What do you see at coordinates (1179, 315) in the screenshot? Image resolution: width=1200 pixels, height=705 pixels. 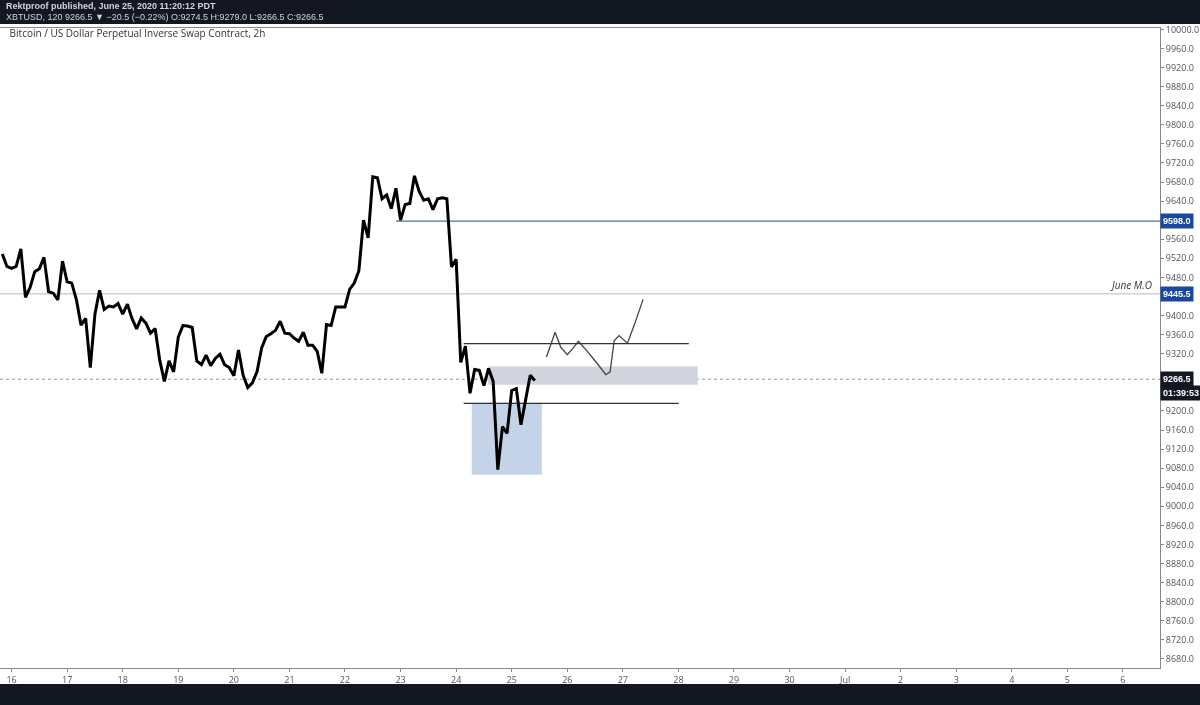 I see `y-tick-label: 9400.0` at bounding box center [1179, 315].